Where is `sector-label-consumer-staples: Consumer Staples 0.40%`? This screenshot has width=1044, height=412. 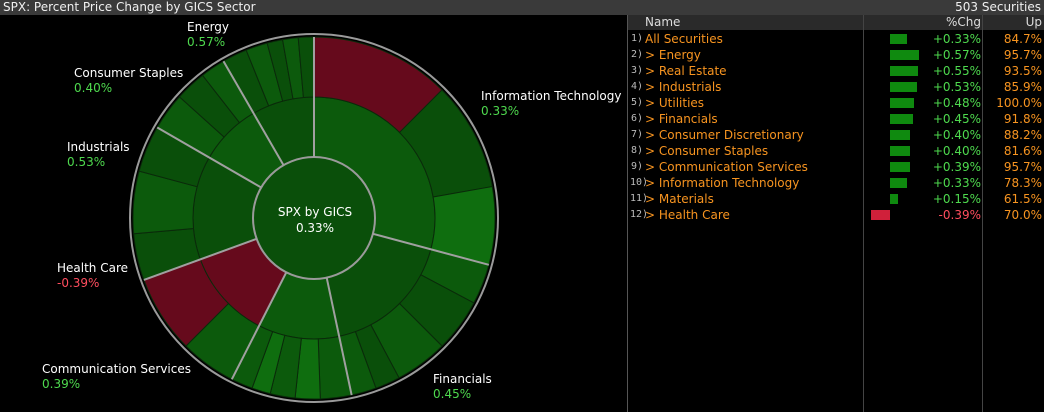 sector-label-consumer-staples: Consumer Staples 0.40% is located at coordinates (128, 81).